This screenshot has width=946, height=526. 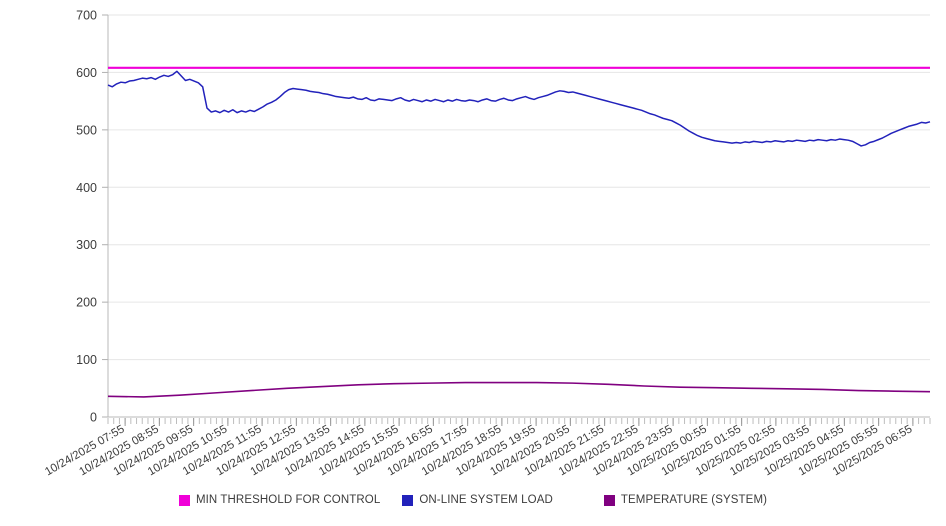 I want to click on y-axis-label: 100, so click(x=86, y=360).